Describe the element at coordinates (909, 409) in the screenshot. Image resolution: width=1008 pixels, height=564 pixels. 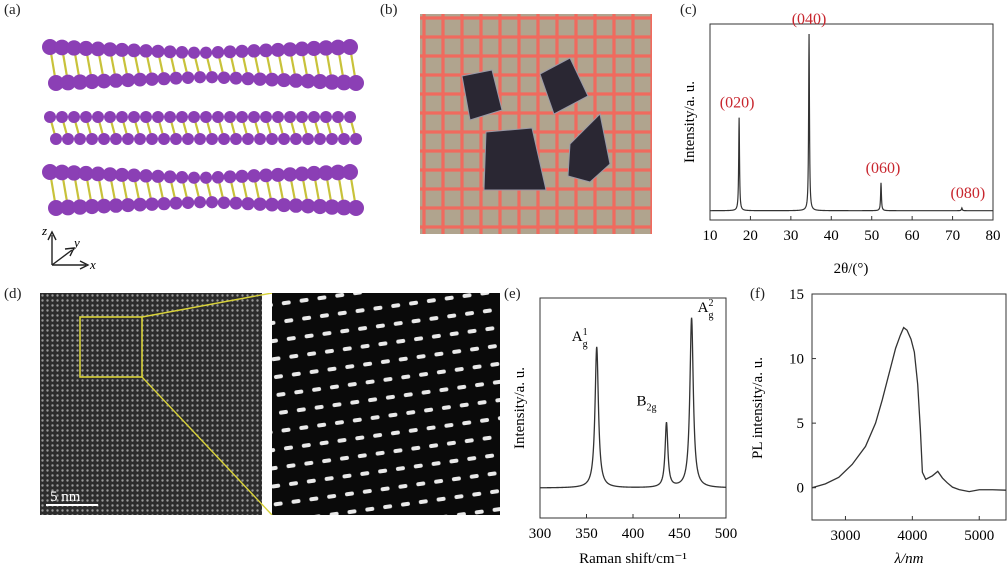
I see `pl-trace` at that location.